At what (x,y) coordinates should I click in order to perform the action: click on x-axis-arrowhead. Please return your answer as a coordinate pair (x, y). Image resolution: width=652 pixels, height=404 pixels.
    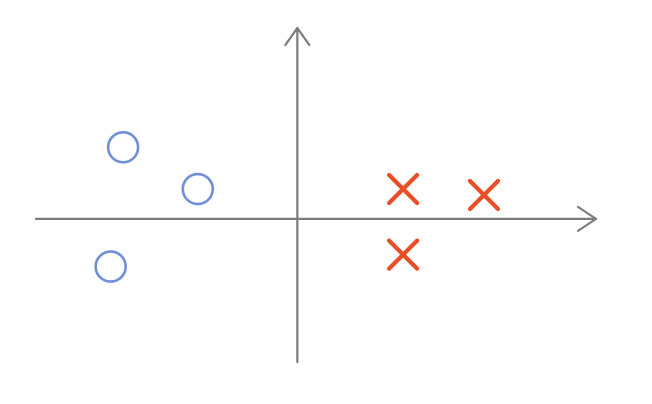
    Looking at the image, I should click on (587, 218).